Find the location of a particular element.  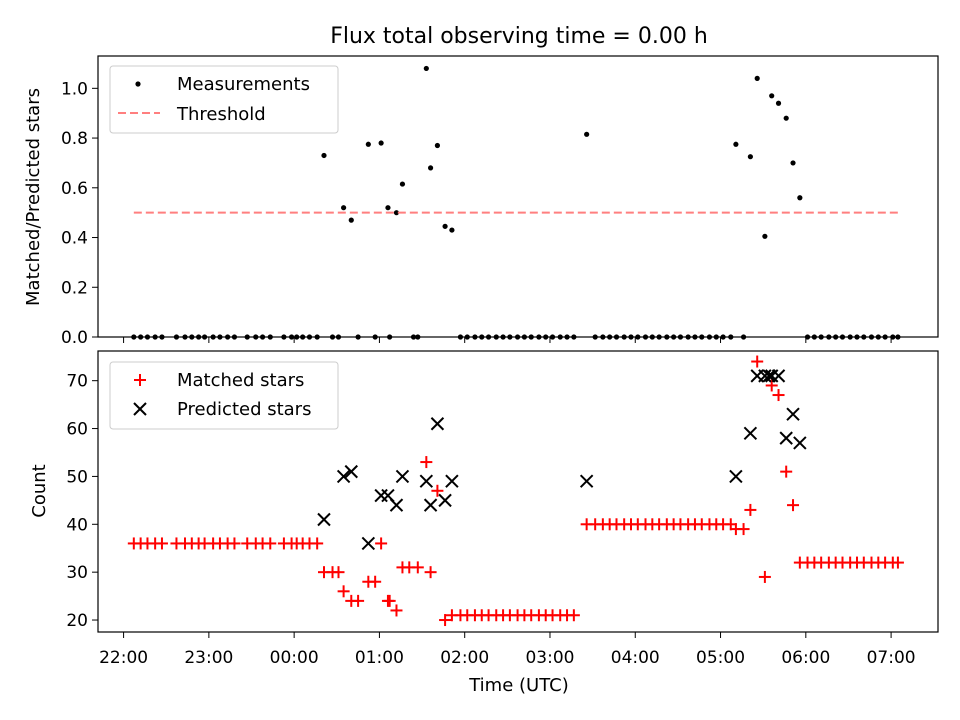

x-tick-label: 22:00 is located at coordinates (123, 658).